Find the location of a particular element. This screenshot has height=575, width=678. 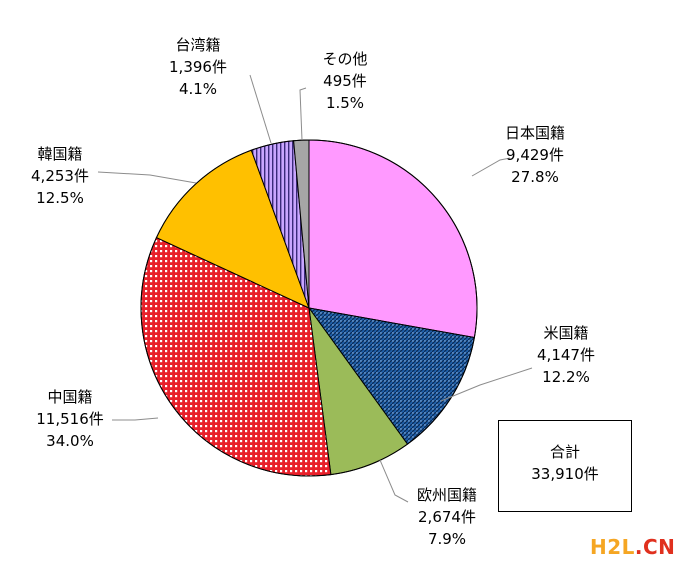

slice-label-name-1: 日本国籍 is located at coordinates (535, 133).